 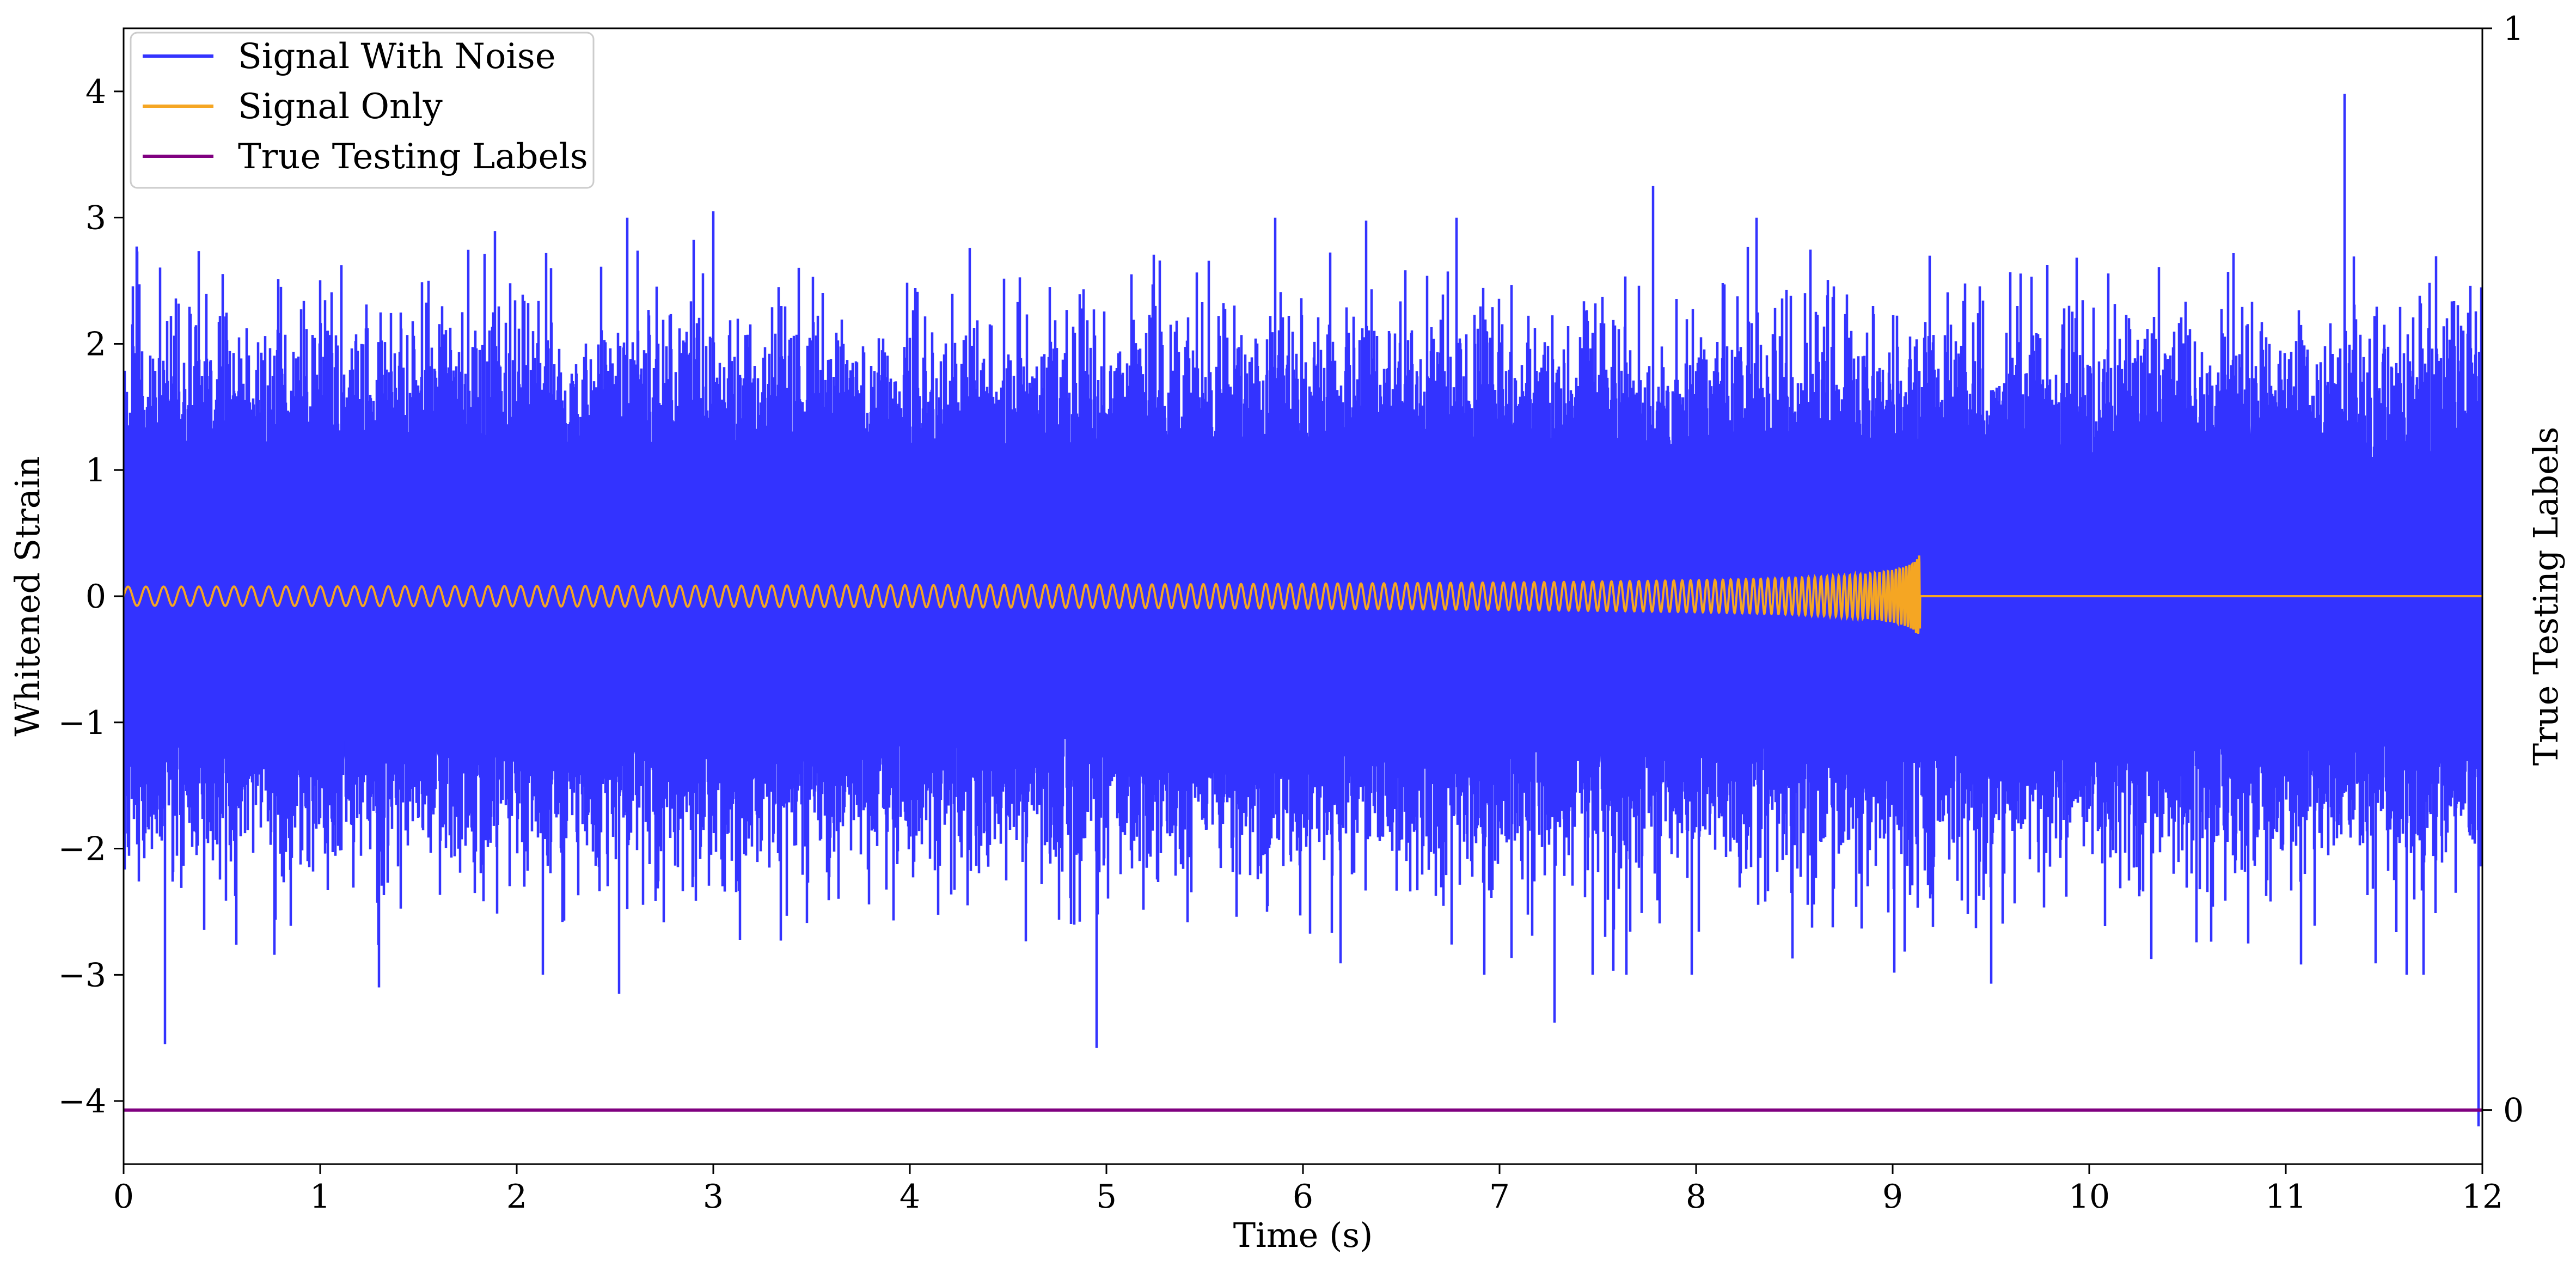 I want to click on y-tick-label: 0, so click(x=95, y=597).